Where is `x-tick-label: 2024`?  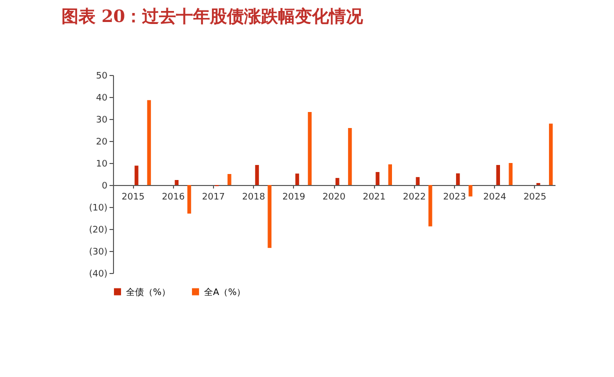 x-tick-label: 2024 is located at coordinates (494, 197).